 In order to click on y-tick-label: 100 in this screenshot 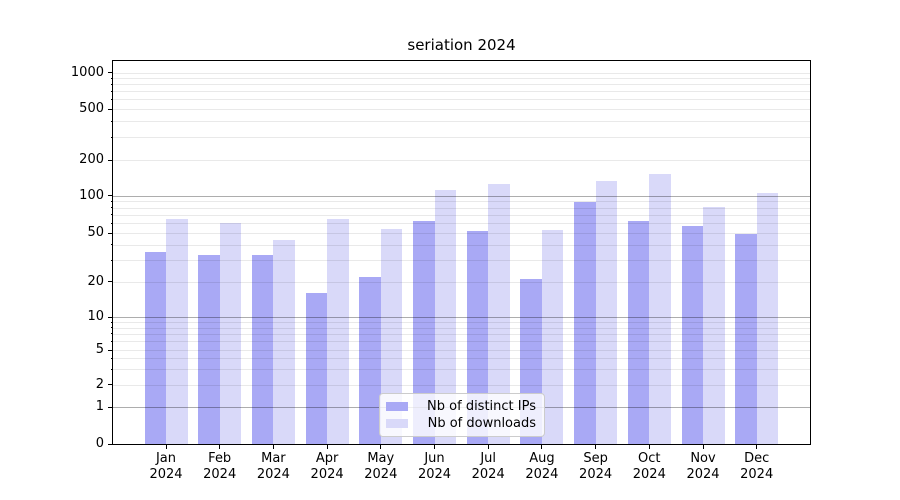, I will do `click(91, 195)`.